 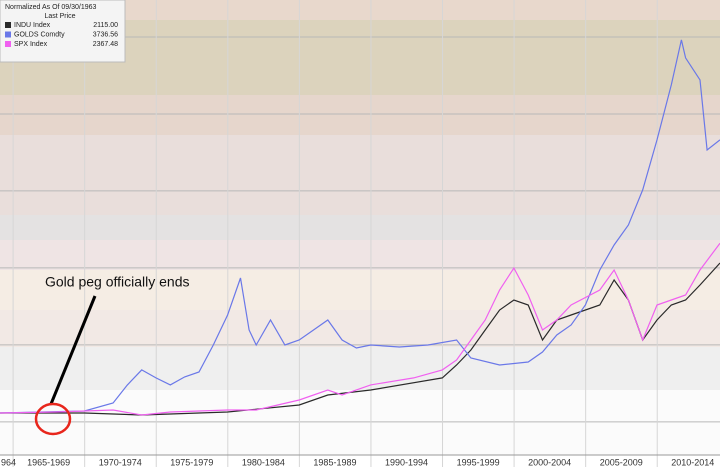 I want to click on annotation: Gold peg officially ends, so click(x=117, y=282).